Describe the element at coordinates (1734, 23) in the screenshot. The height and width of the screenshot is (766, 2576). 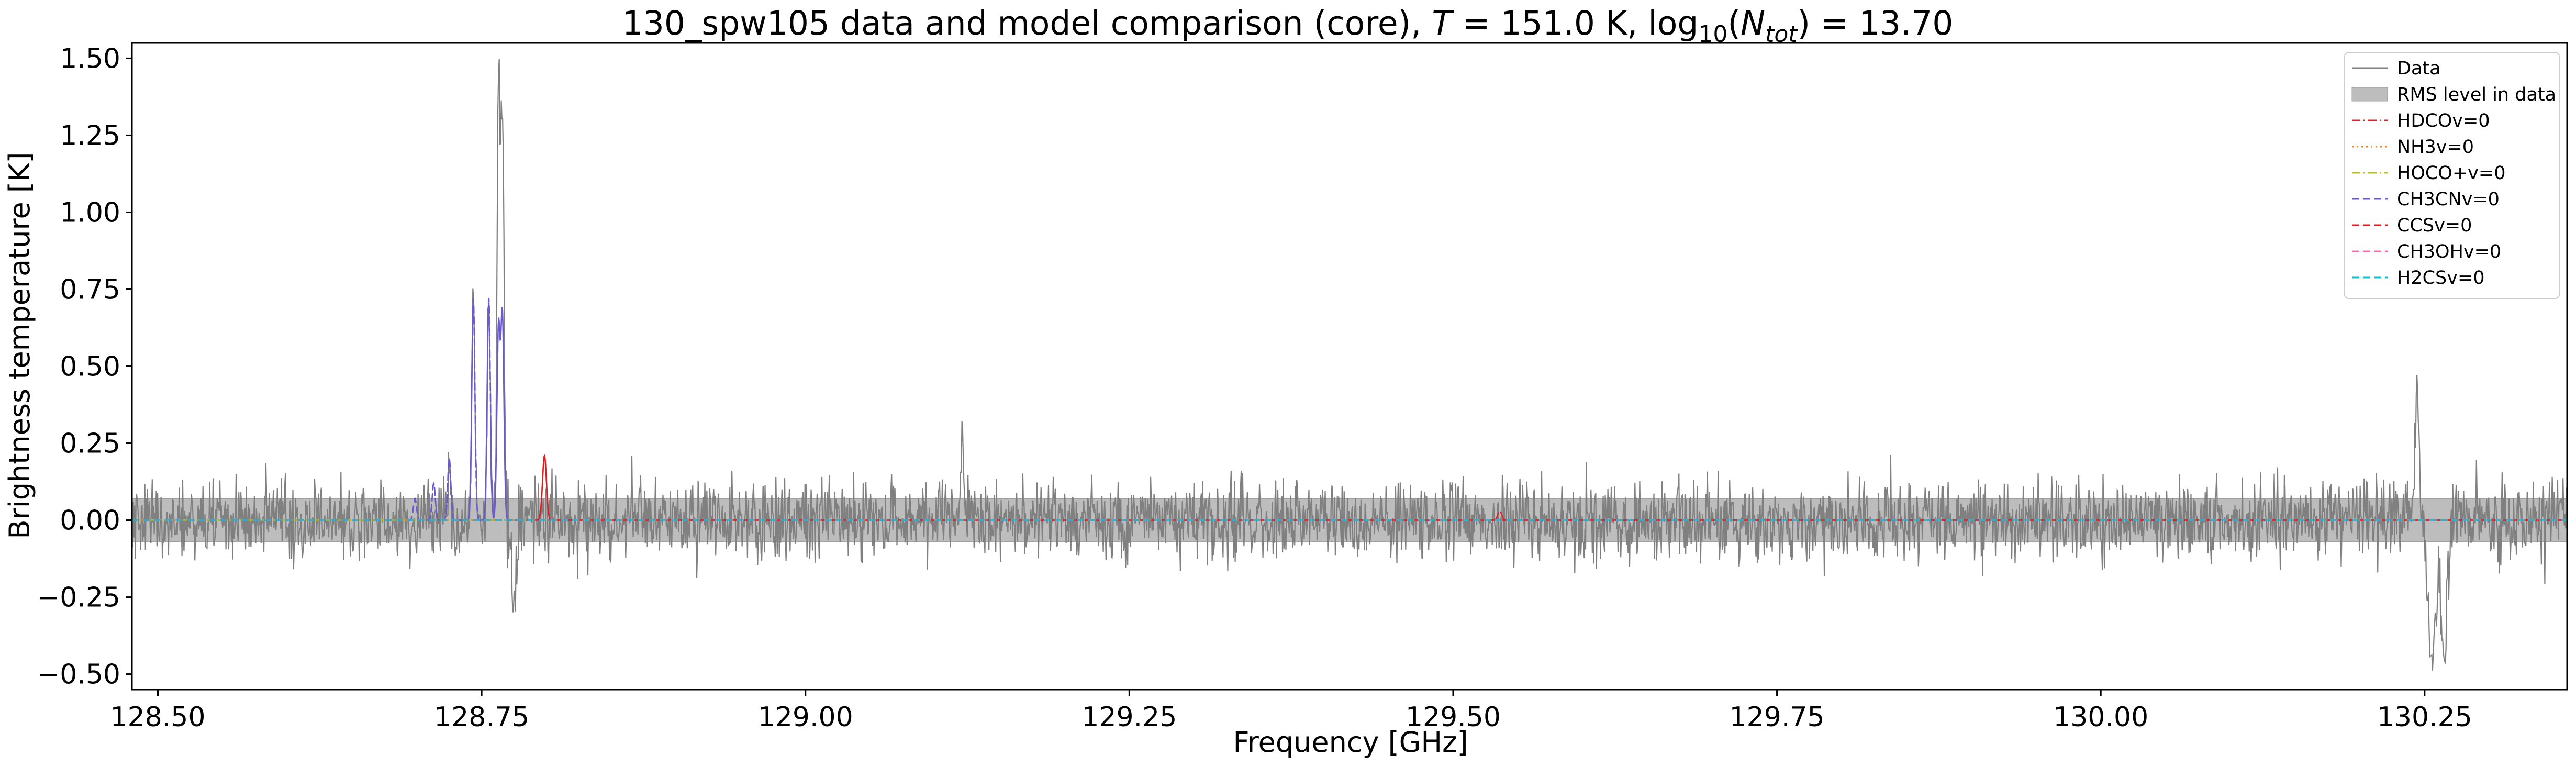
I see `title-n-open: (` at that location.